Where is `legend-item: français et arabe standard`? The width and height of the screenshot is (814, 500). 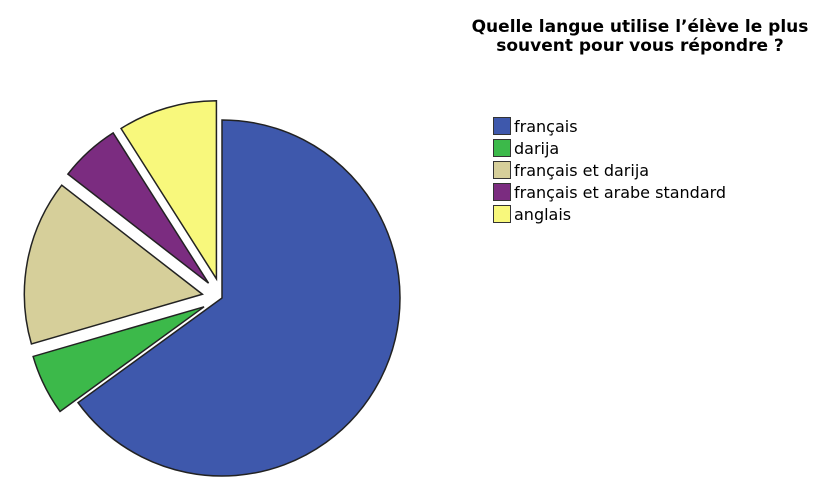 legend-item: français et arabe standard is located at coordinates (609, 192).